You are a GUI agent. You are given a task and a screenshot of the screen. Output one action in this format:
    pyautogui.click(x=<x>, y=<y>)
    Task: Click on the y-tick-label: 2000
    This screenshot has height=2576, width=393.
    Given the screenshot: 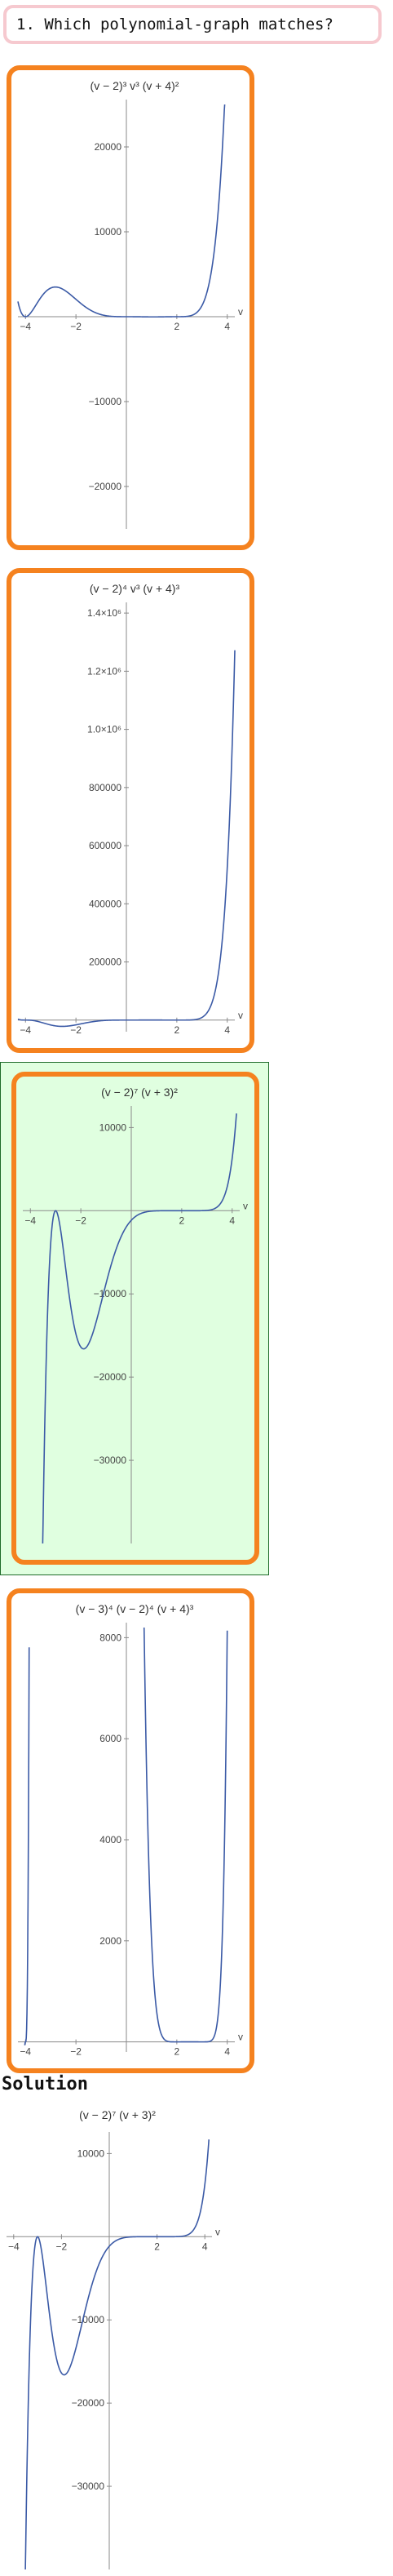 What is the action you would take?
    pyautogui.click(x=110, y=1941)
    